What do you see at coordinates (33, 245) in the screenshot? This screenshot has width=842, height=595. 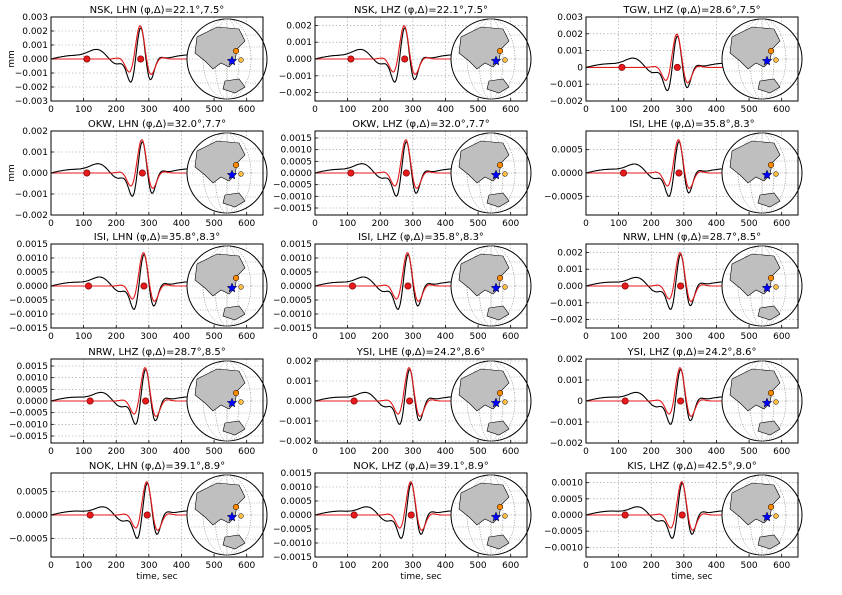 I see `y-tick-label: 0.0015` at bounding box center [33, 245].